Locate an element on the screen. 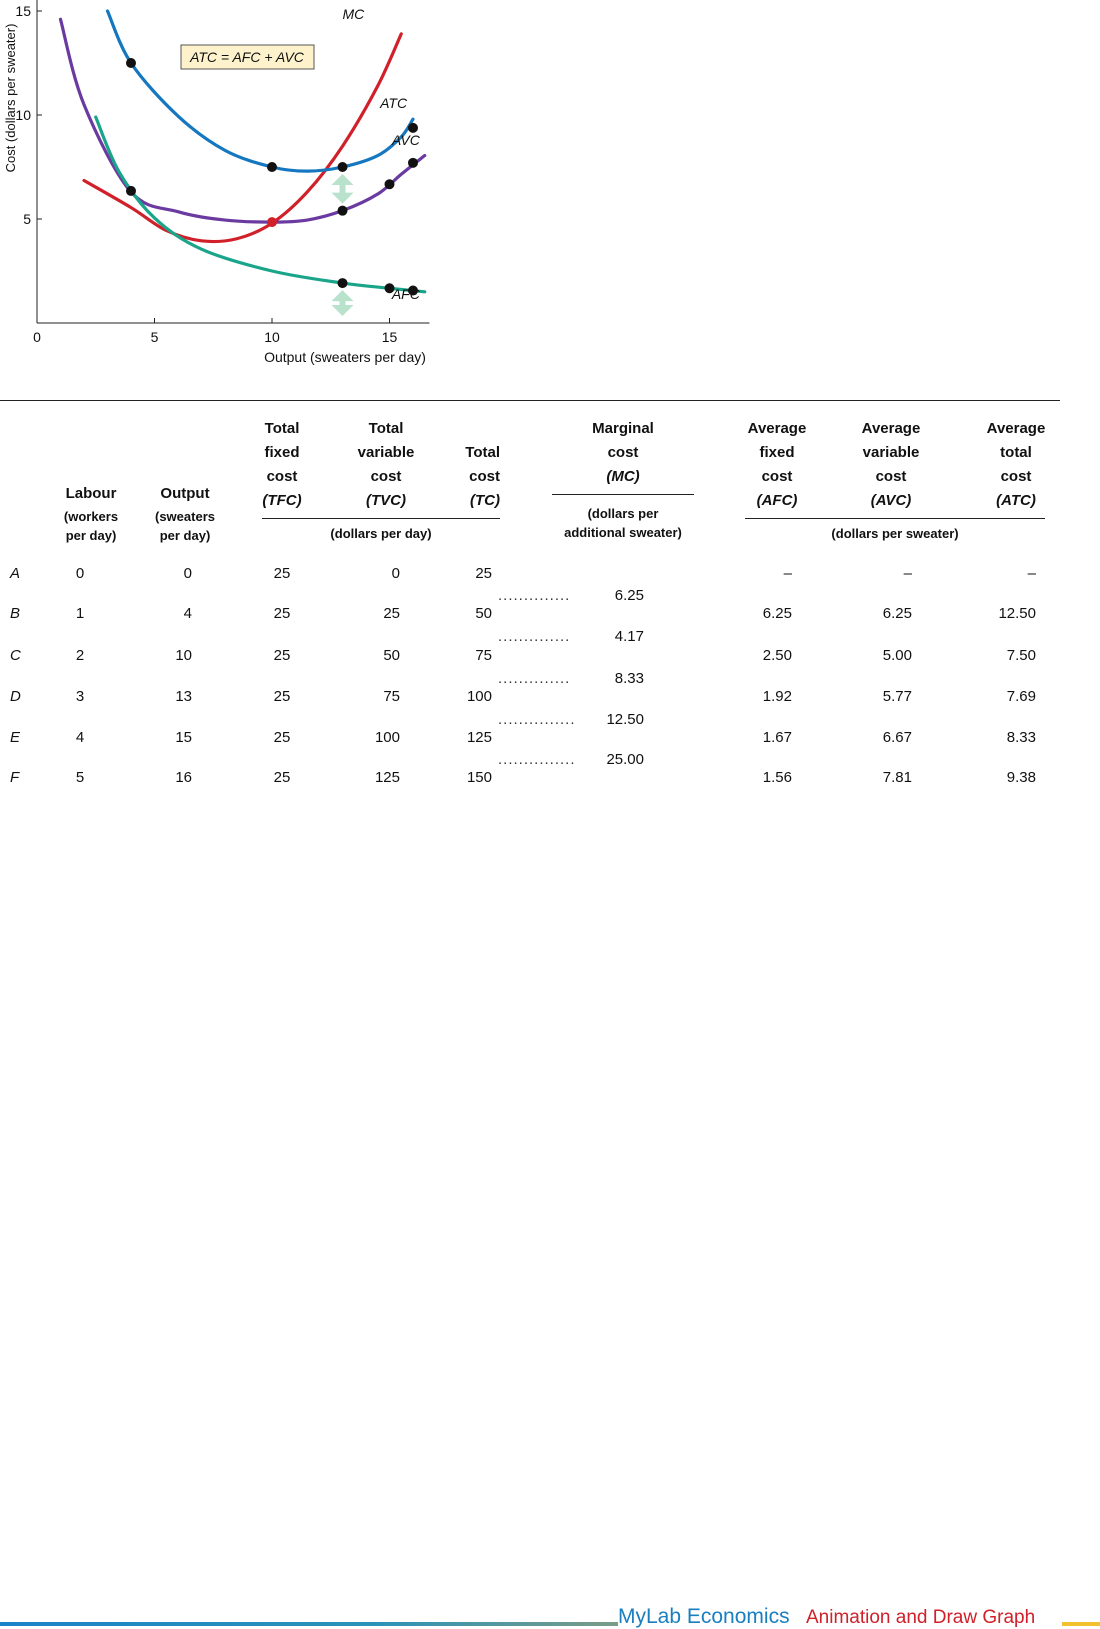 The width and height of the screenshot is (1100, 1629). cell-tc: 25 is located at coordinates (483, 573).